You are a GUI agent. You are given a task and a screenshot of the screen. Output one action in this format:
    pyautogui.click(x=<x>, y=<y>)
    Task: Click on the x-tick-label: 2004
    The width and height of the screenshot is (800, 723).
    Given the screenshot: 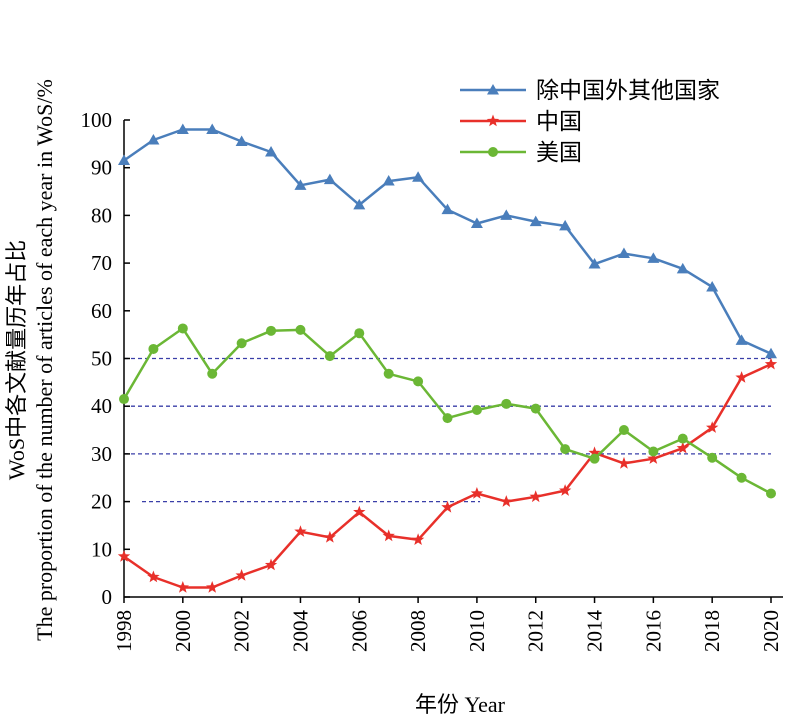 What is the action you would take?
    pyautogui.click(x=300, y=631)
    